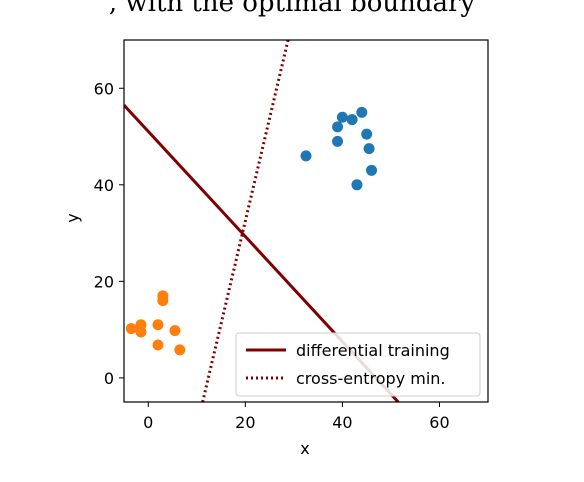 The image size is (584, 482). Describe the element at coordinates (304, 448) in the screenshot. I see `x-axis-label: x` at that location.